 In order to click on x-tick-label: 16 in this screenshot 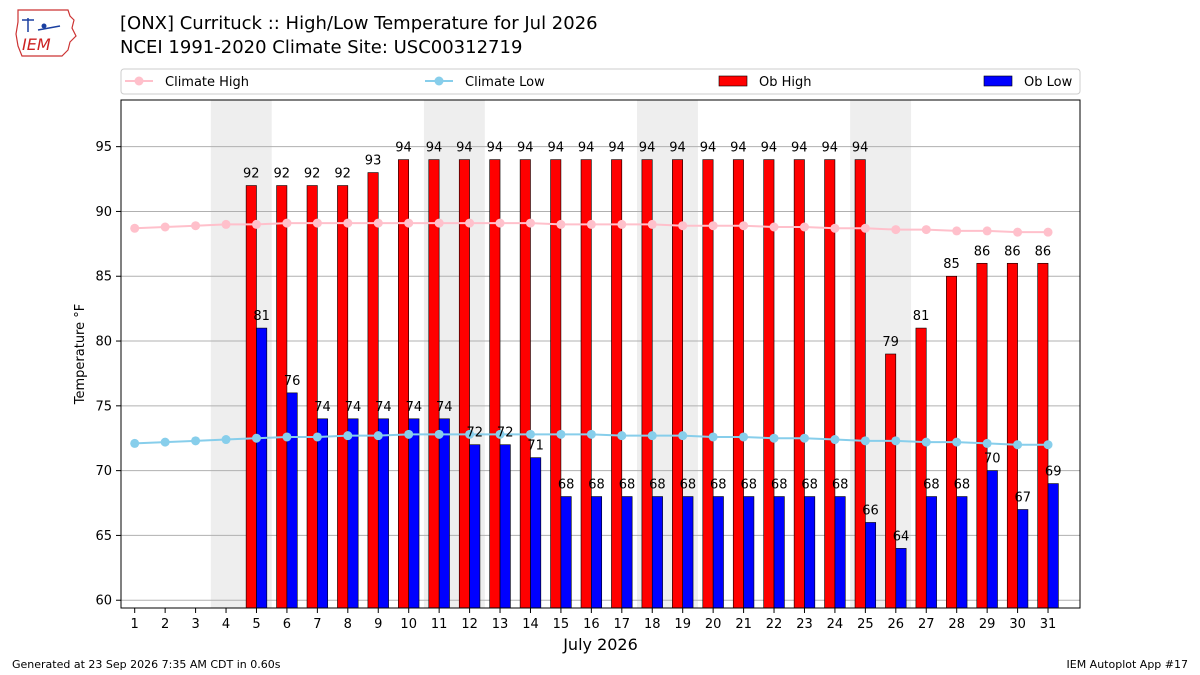, I will do `click(591, 624)`.